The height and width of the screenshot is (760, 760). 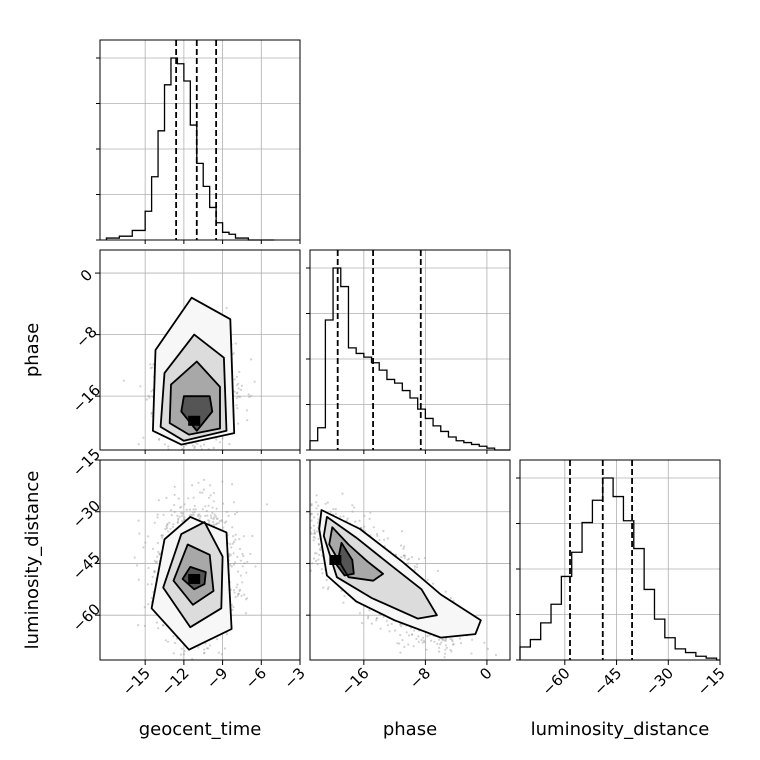 I want to click on density-peak, so click(x=335, y=560).